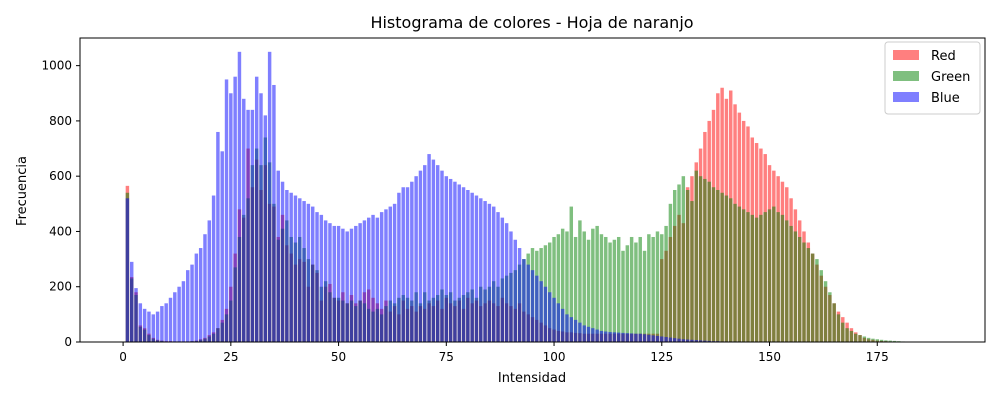 This screenshot has height=400, width=1000. I want to click on legend-swatch-red, so click(906, 55).